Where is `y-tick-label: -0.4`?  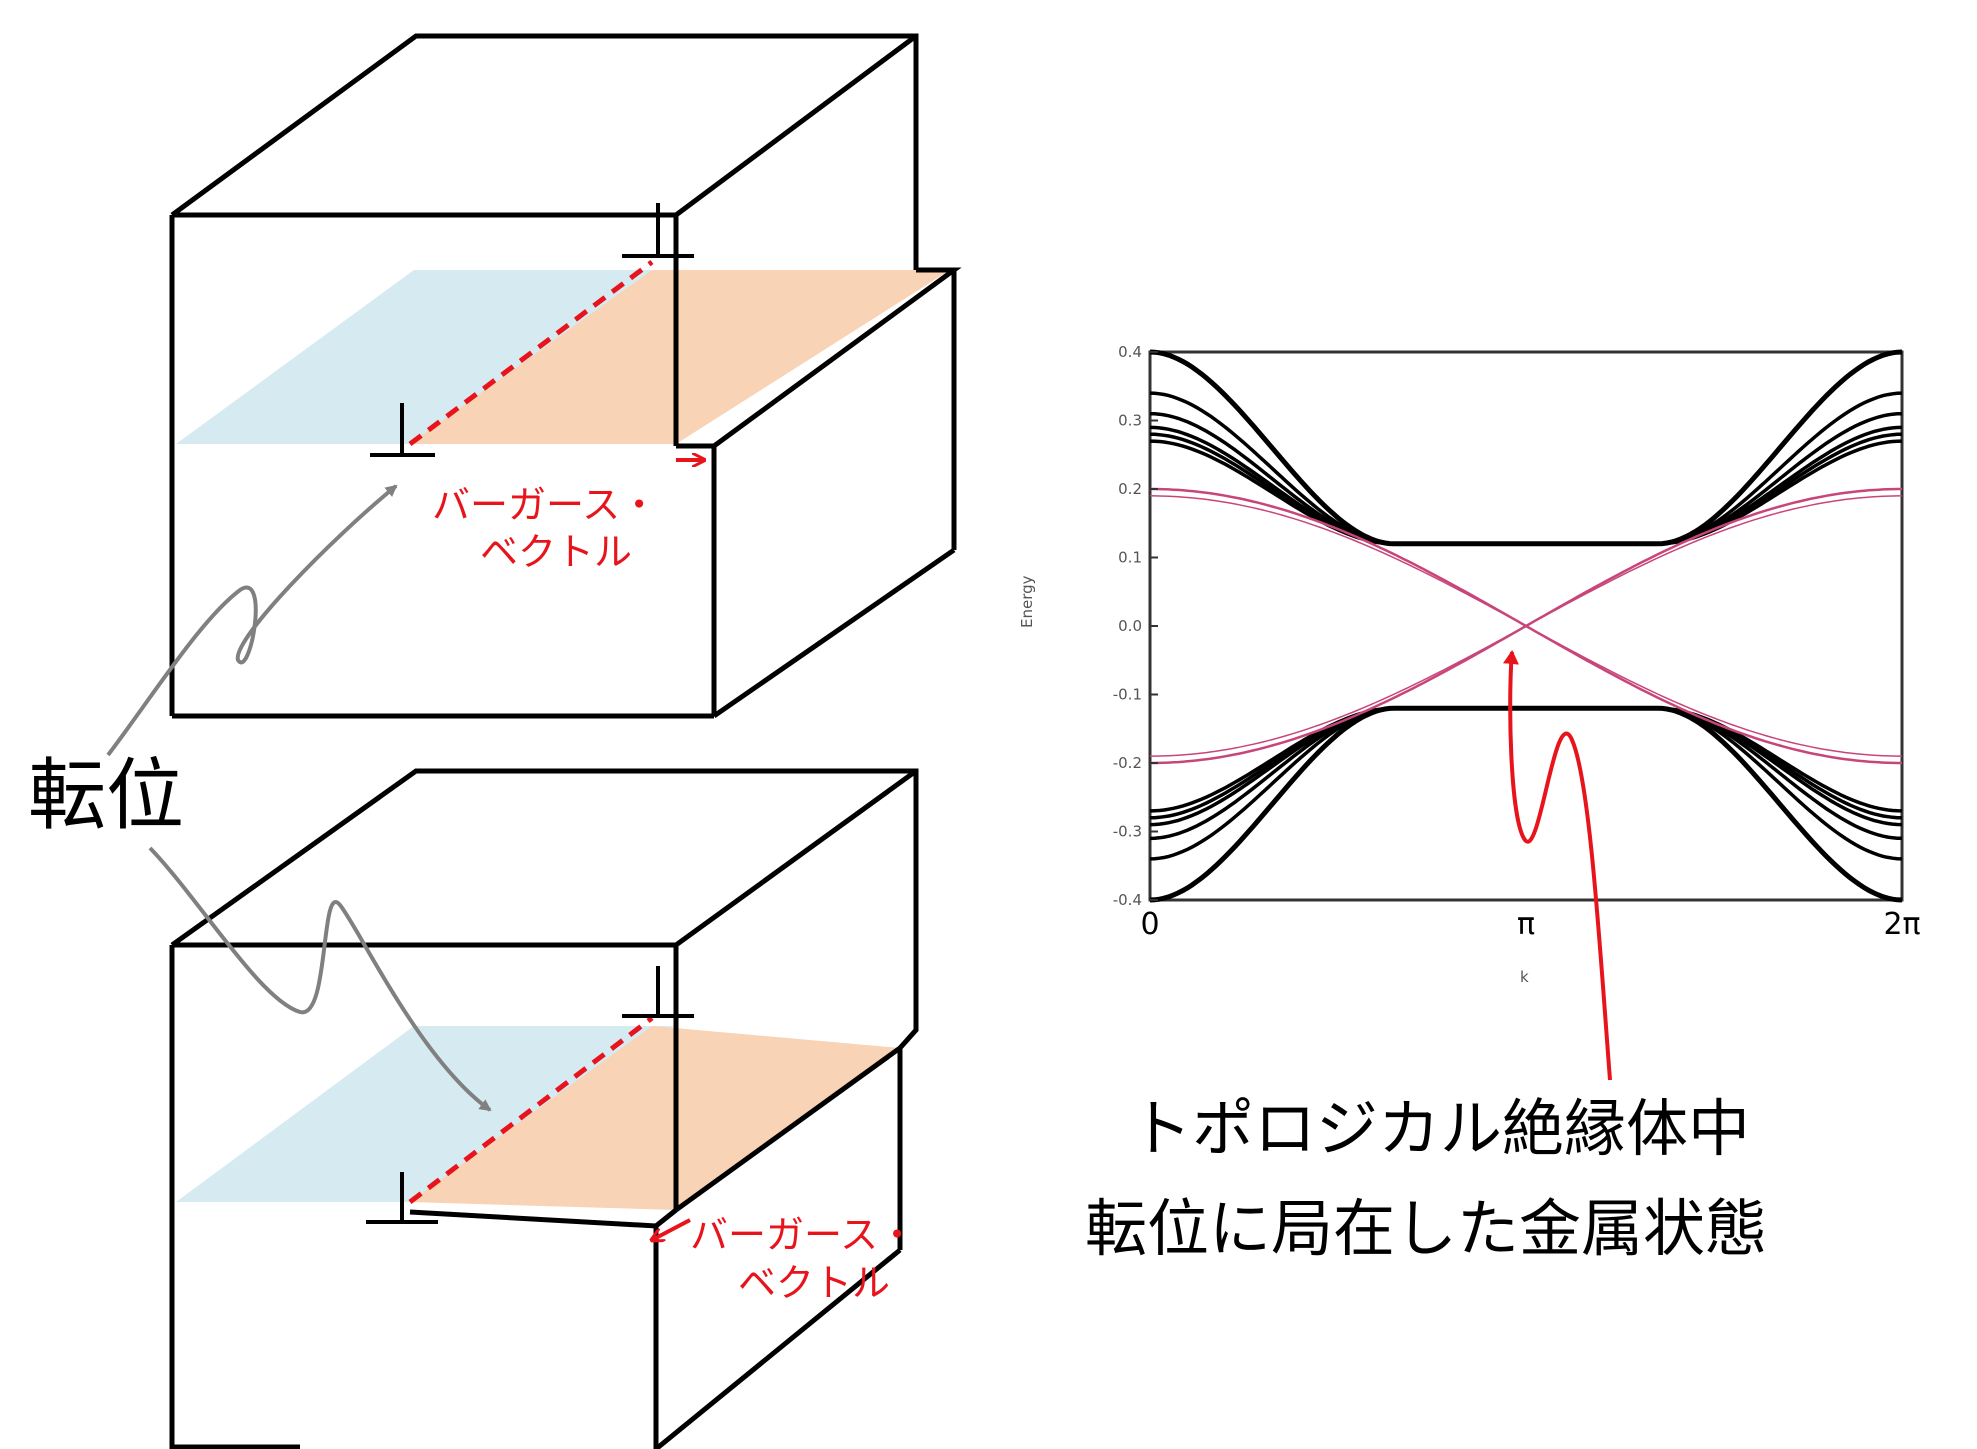
y-tick-label: -0.4 is located at coordinates (1127, 900).